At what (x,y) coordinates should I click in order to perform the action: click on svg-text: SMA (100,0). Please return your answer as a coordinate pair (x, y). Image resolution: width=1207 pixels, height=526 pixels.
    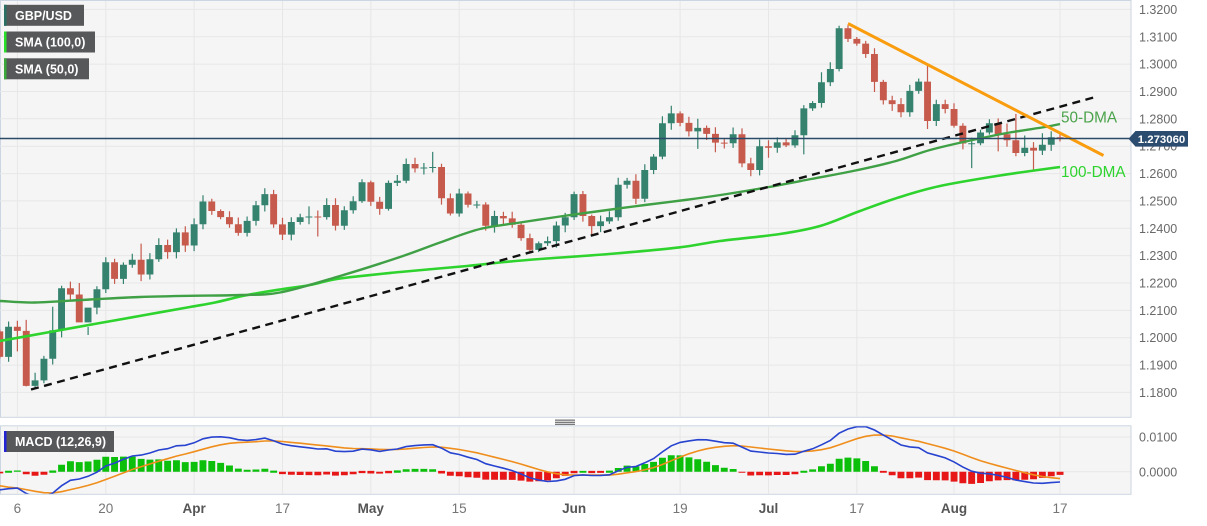
    Looking at the image, I should click on (50, 43).